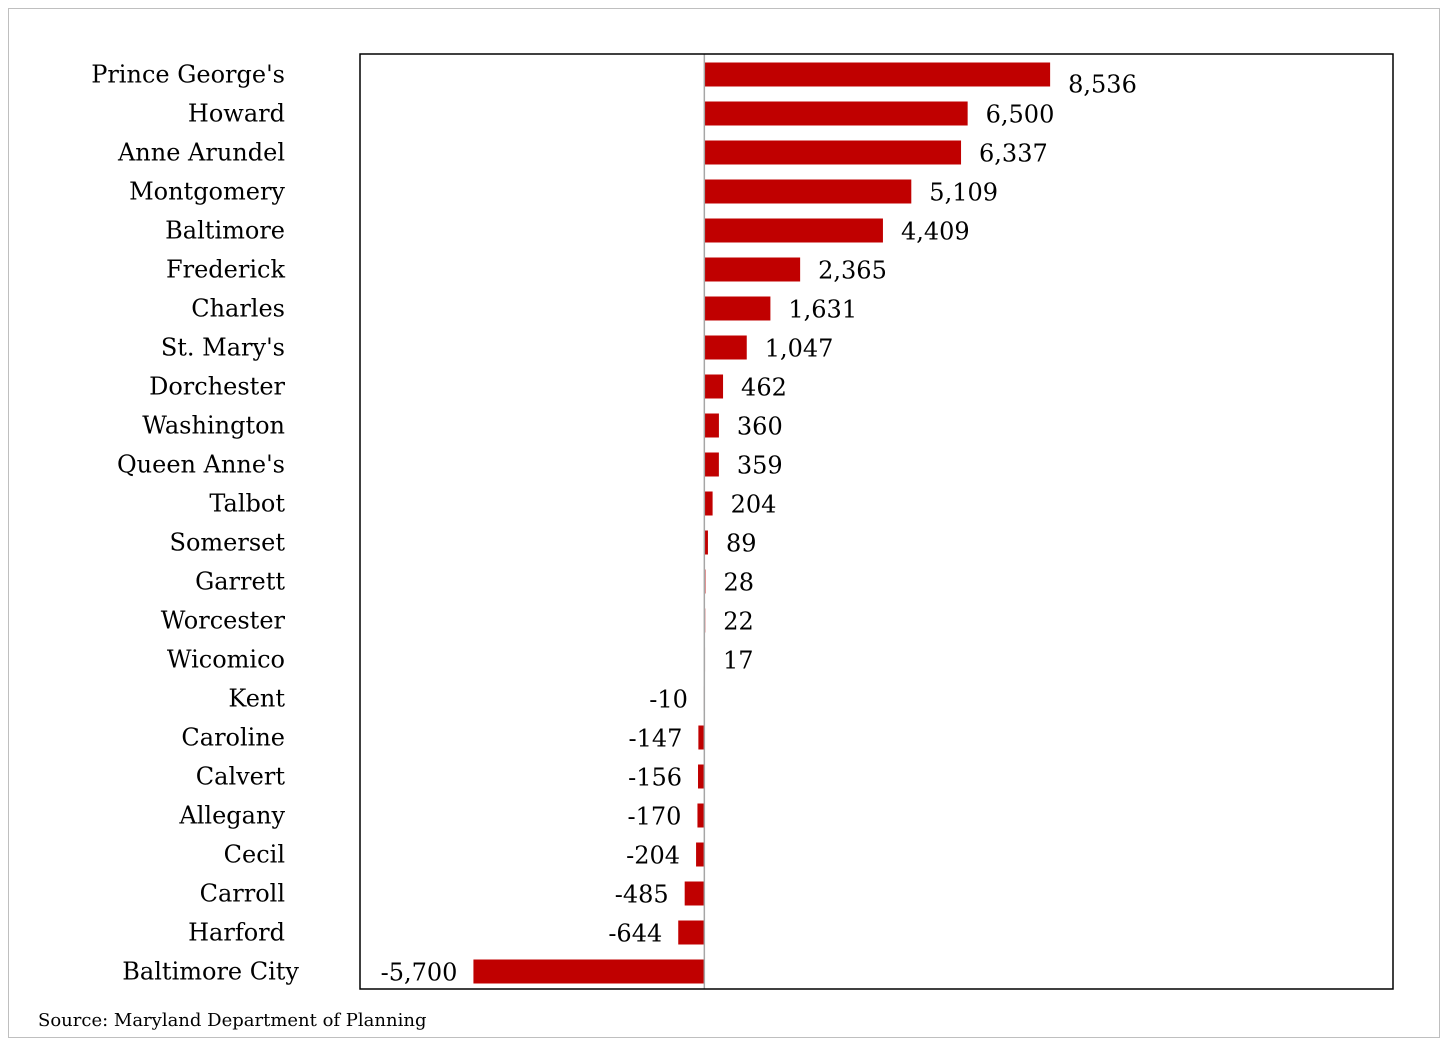  What do you see at coordinates (223, 348) in the screenshot?
I see `category-label: St. Mary's` at bounding box center [223, 348].